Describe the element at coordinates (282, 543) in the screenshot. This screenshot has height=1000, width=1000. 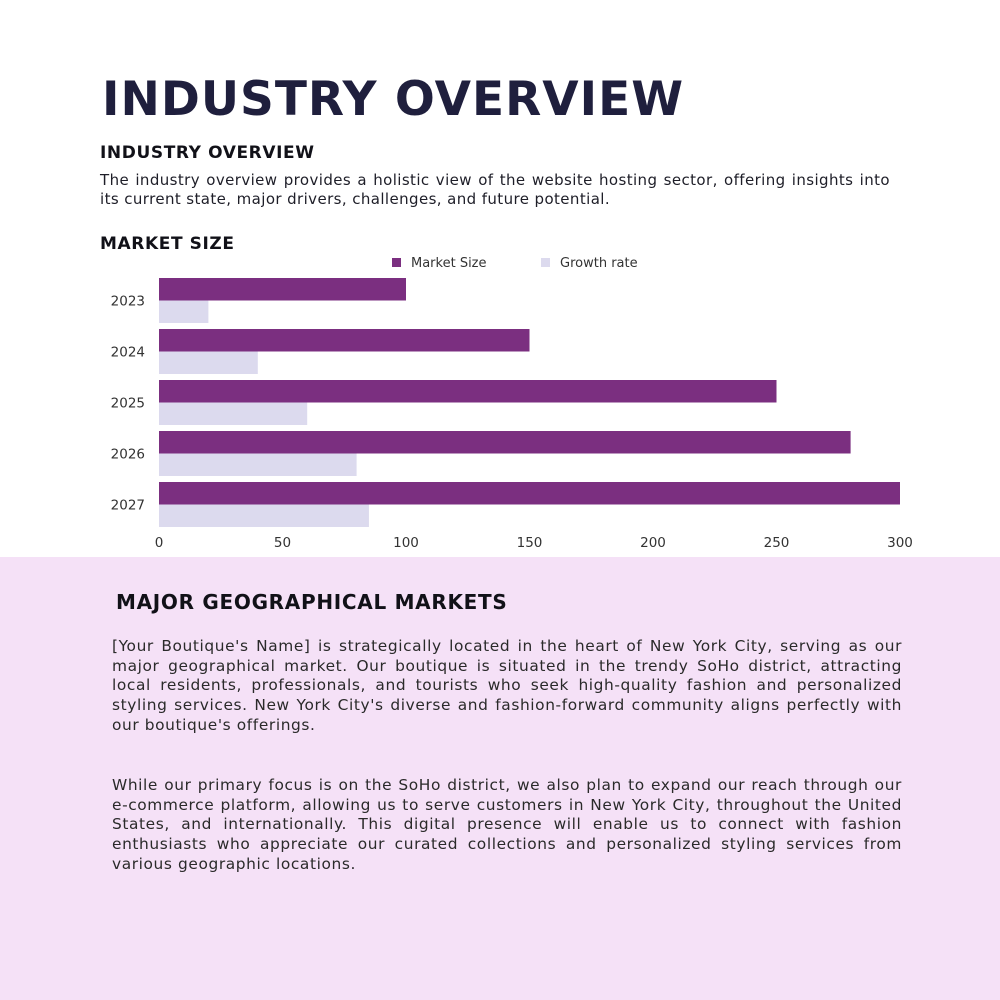
I see `x-tick-label-1: 50` at that location.